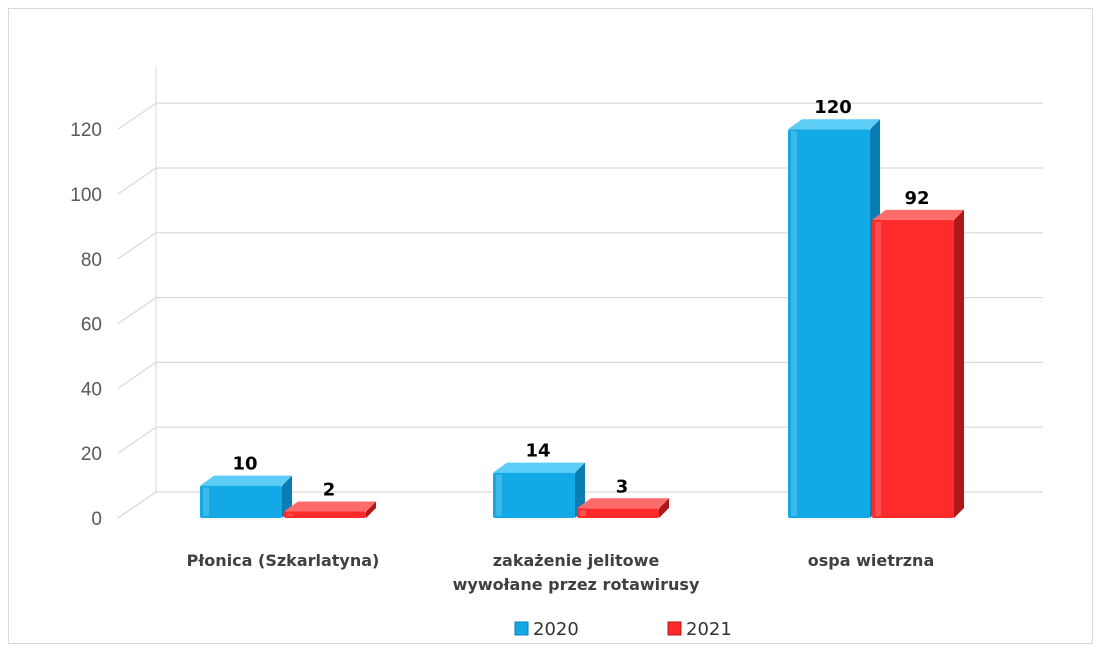 The image size is (1101, 652). Describe the element at coordinates (709, 629) in the screenshot. I see `legend-label: 2021` at that location.